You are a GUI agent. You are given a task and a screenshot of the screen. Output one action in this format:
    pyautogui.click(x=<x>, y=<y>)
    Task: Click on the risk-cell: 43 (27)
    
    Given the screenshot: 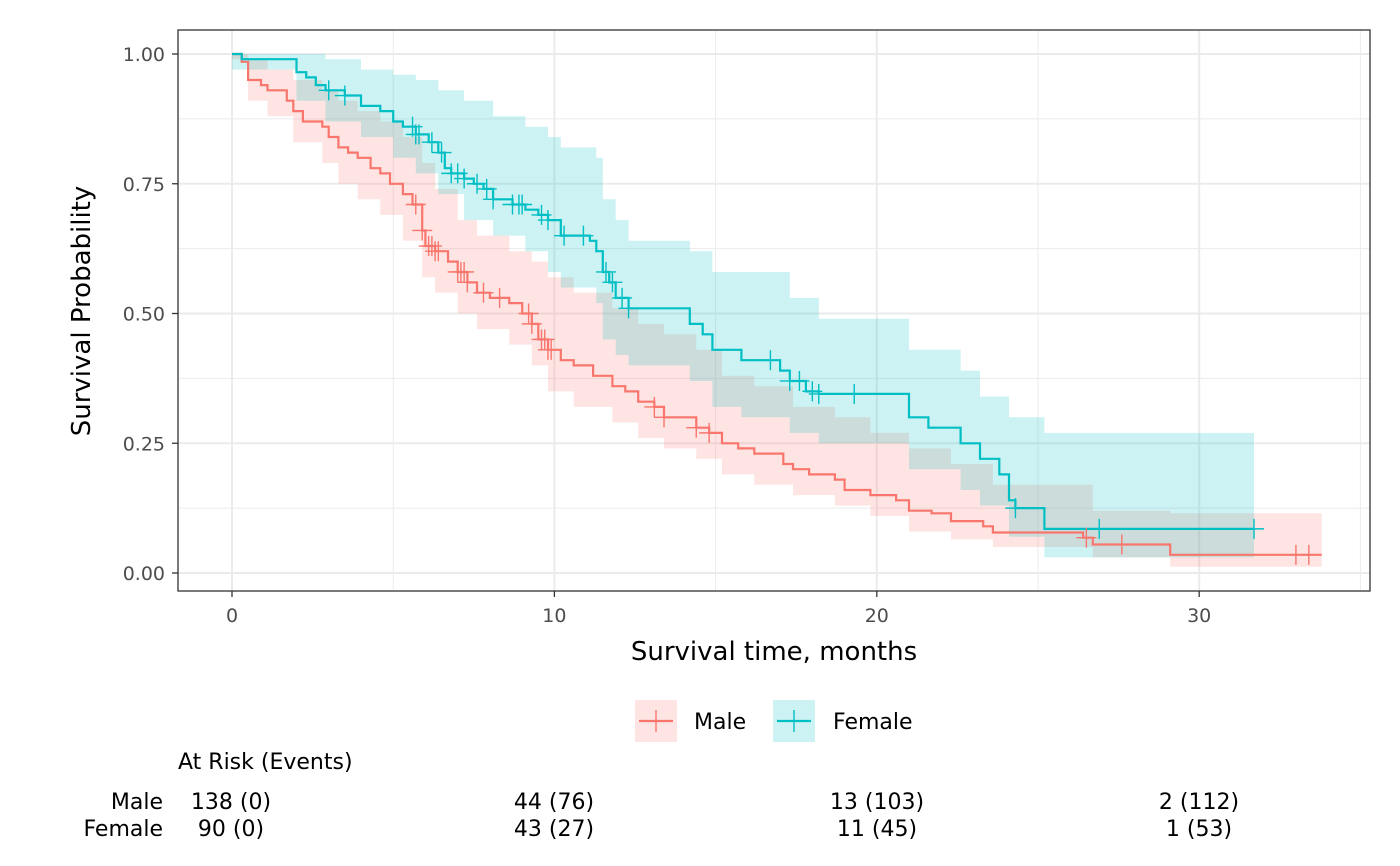 What is the action you would take?
    pyautogui.click(x=554, y=829)
    